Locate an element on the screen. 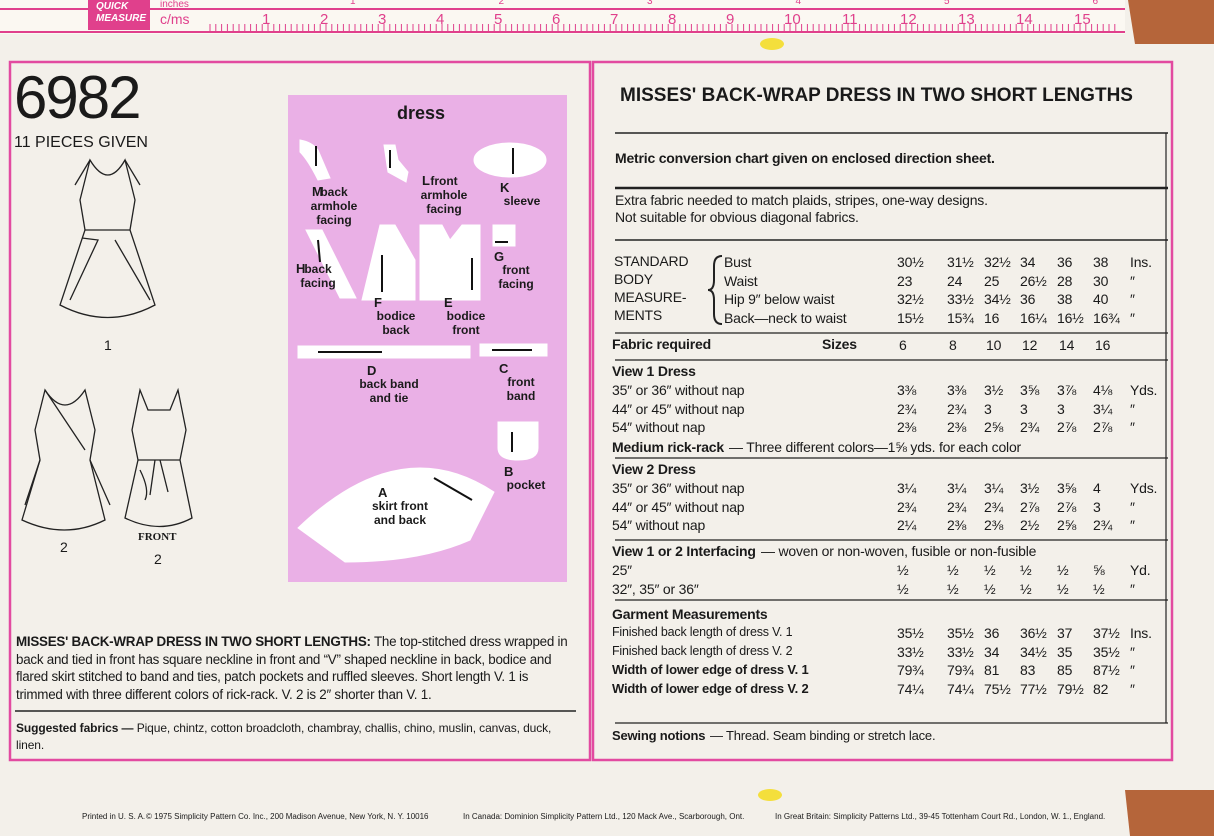 Image resolution: width=1214 pixels, height=836 pixels. fabrics-lead: Suggested fabrics — is located at coordinates (75, 728).